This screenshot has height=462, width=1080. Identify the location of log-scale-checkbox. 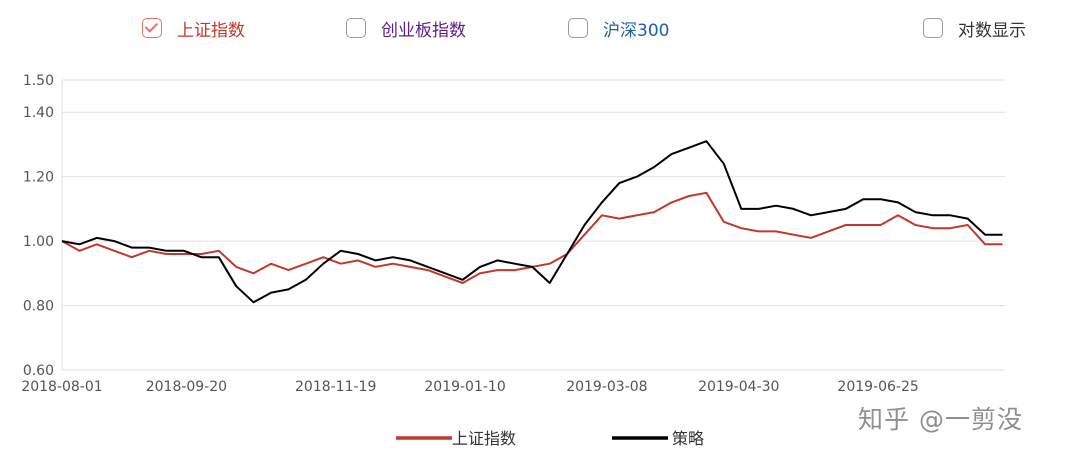
(933, 28).